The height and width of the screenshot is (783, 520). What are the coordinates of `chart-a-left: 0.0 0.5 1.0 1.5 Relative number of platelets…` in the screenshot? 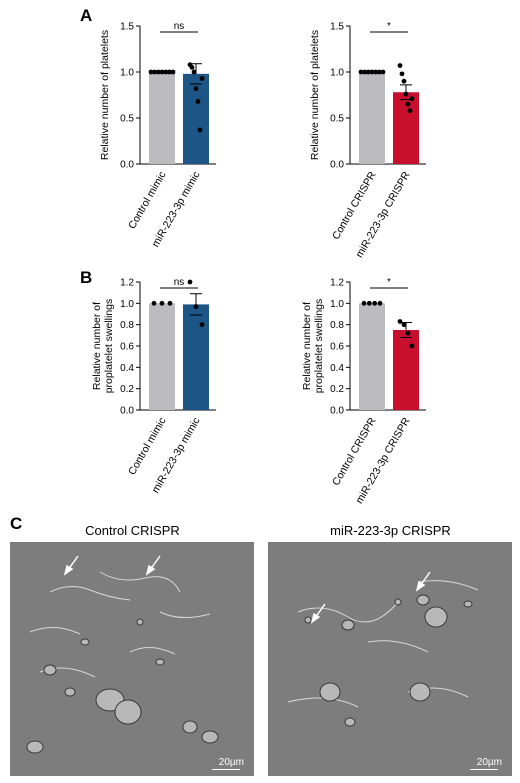 It's located at (157, 135).